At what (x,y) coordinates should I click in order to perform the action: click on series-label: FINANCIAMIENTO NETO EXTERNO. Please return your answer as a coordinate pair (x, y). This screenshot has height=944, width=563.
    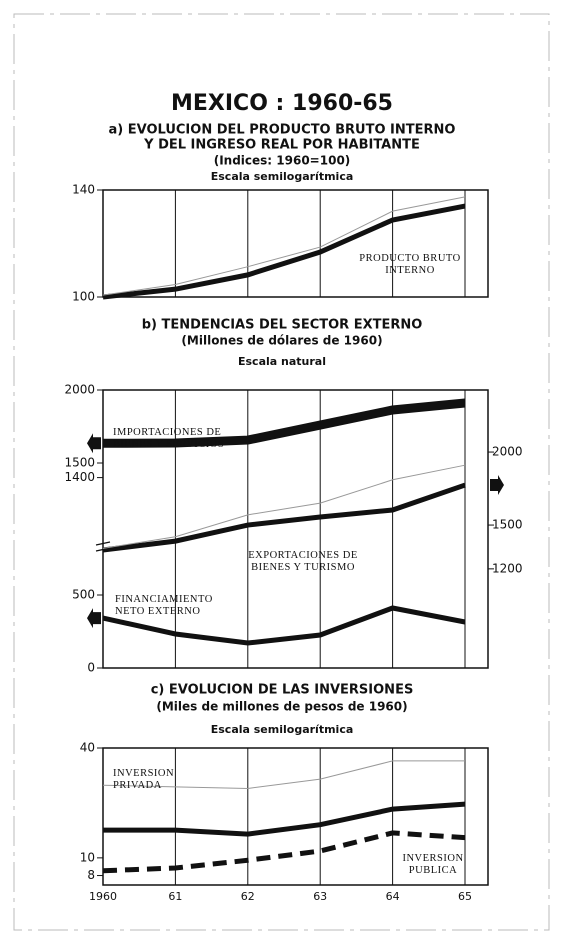
    Looking at the image, I should click on (164, 605).